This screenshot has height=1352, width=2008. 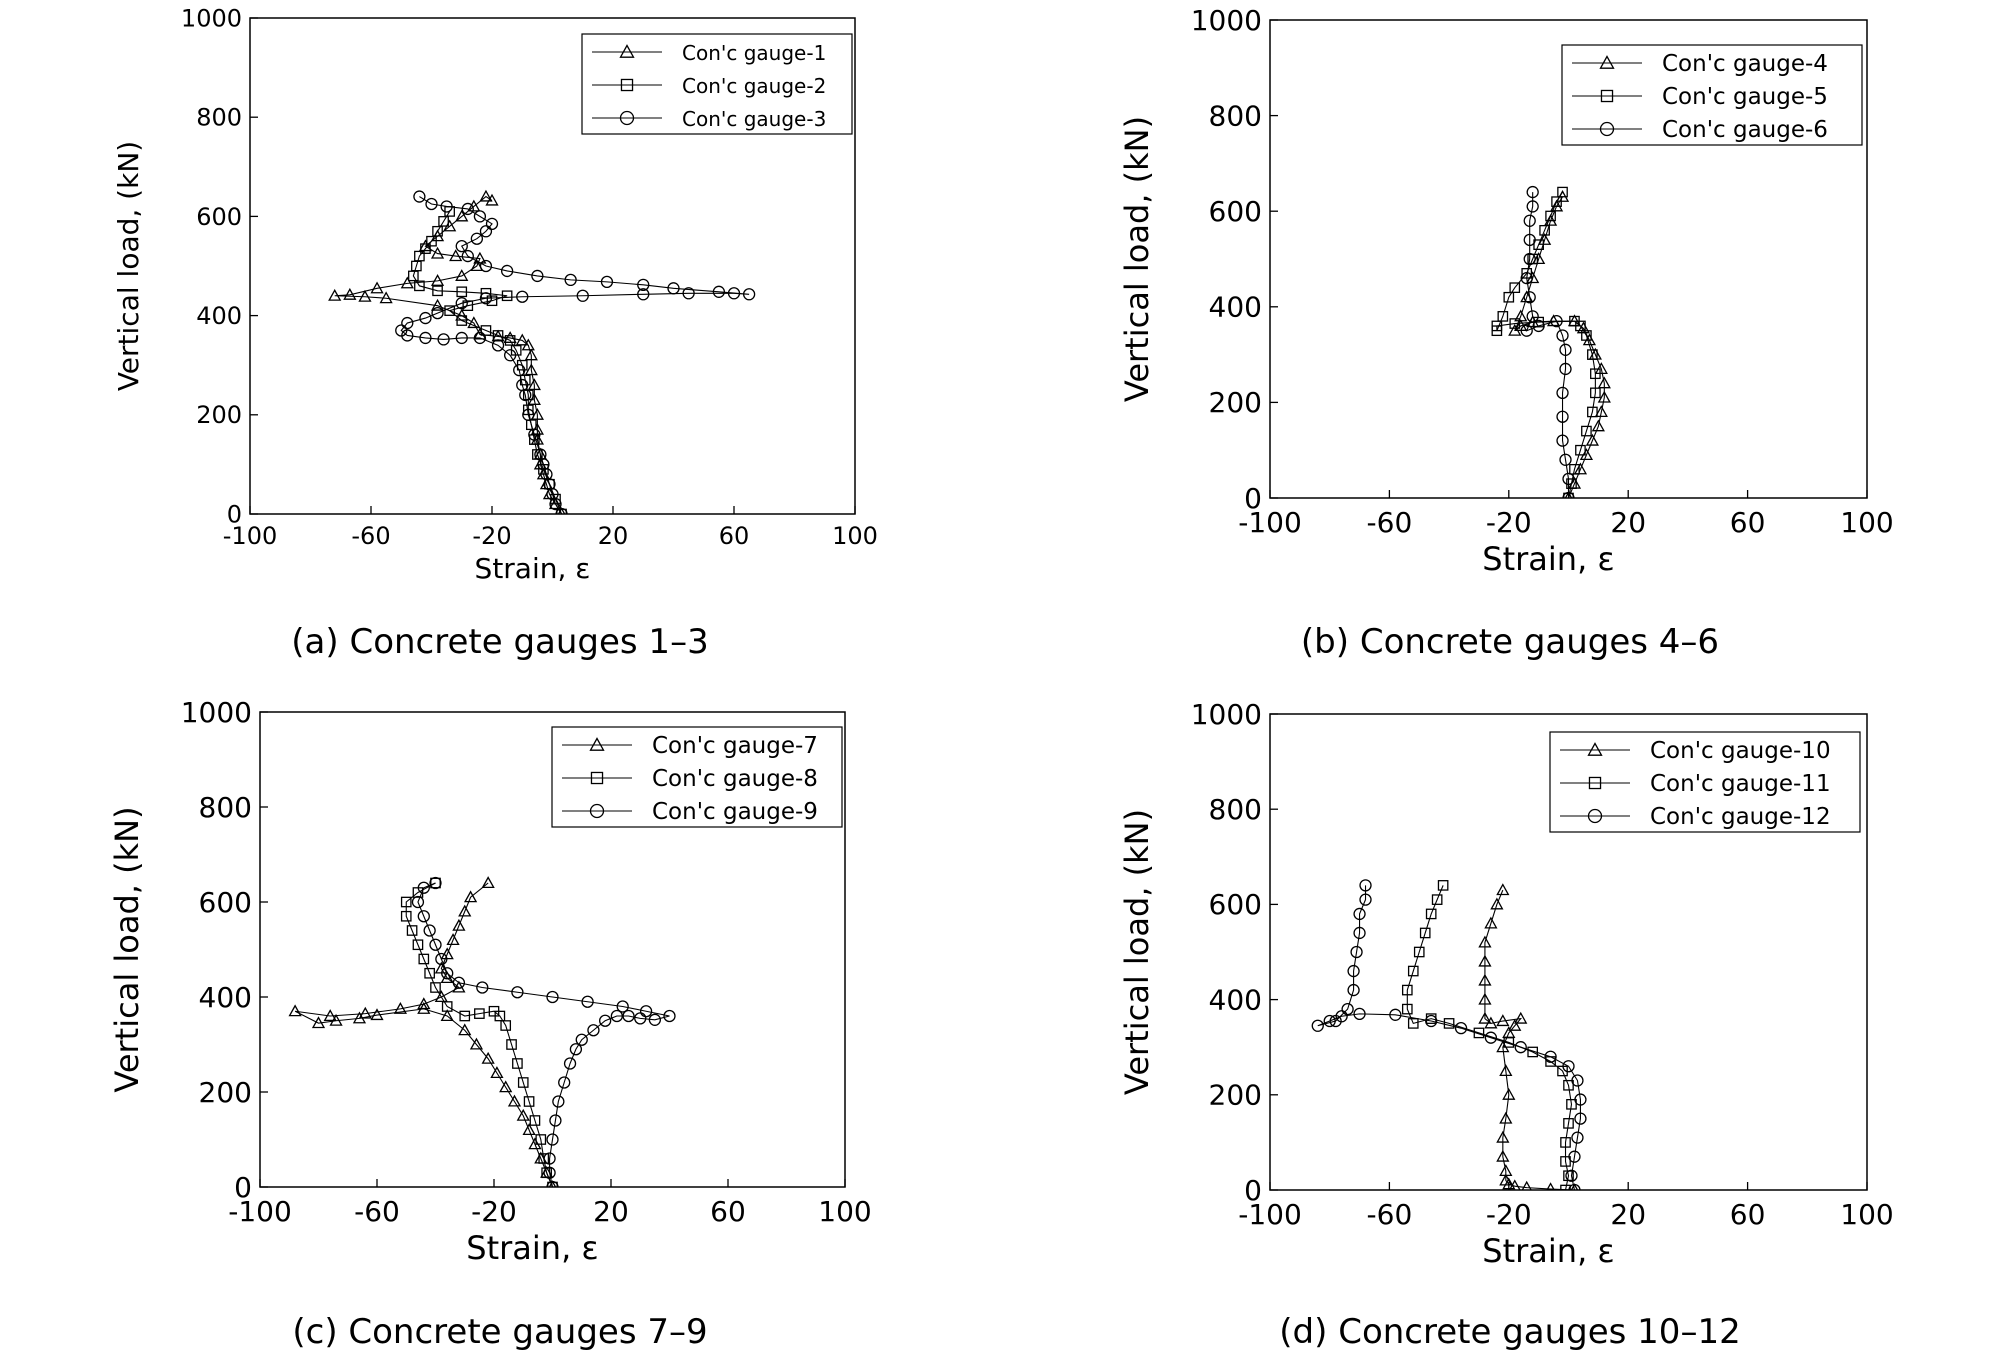 I want to click on x-tick-label: 100, so click(x=855, y=536).